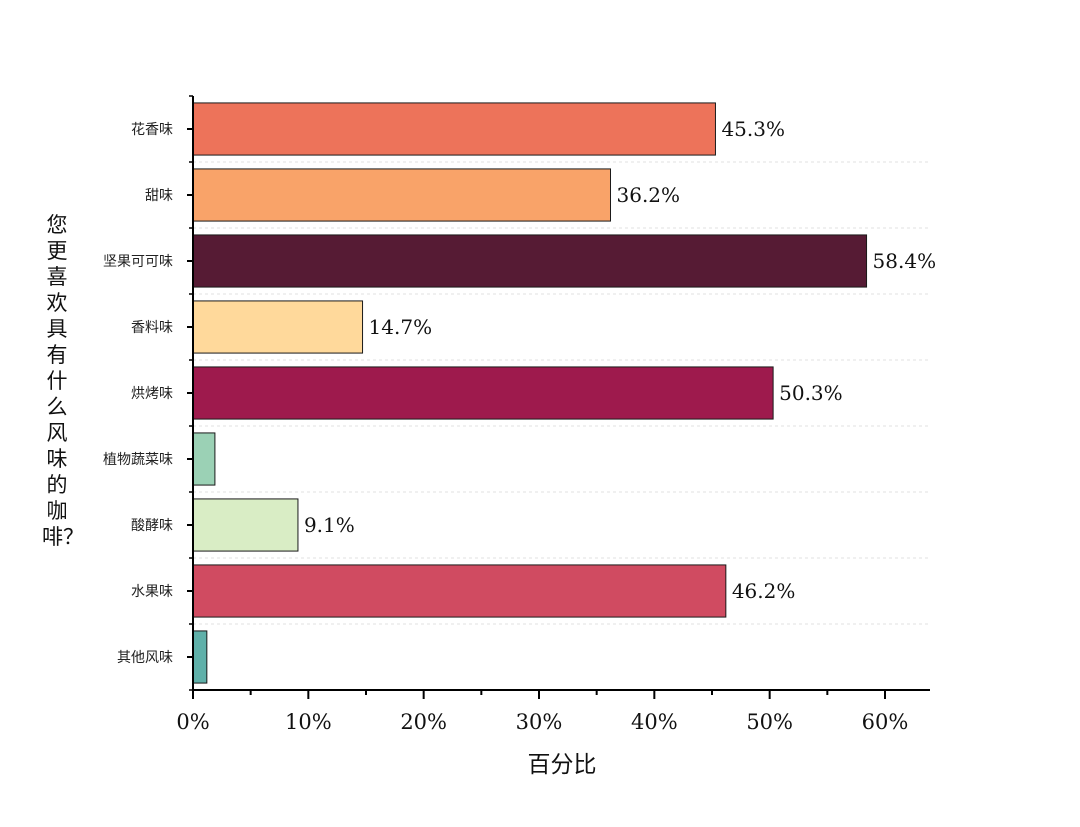  What do you see at coordinates (764, 591) in the screenshot?
I see `bar-value-label: 46.2%` at bounding box center [764, 591].